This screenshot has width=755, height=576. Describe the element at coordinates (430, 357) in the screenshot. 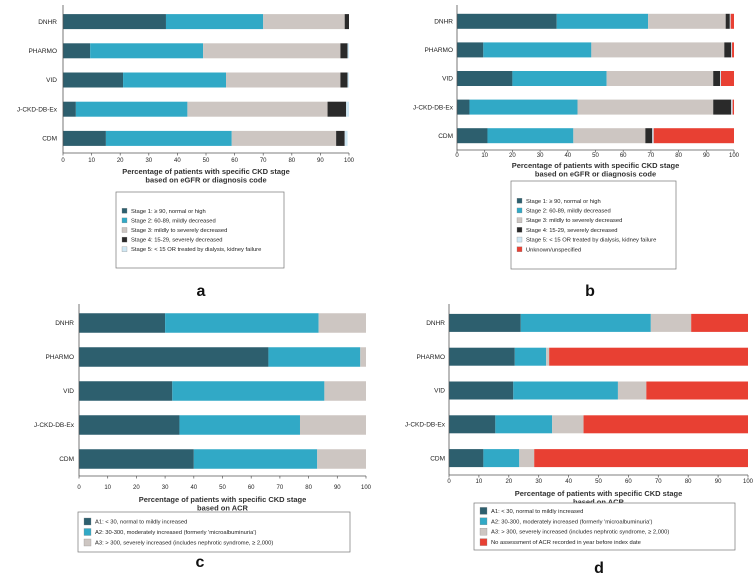

I see `category-label: PHARMO` at that location.